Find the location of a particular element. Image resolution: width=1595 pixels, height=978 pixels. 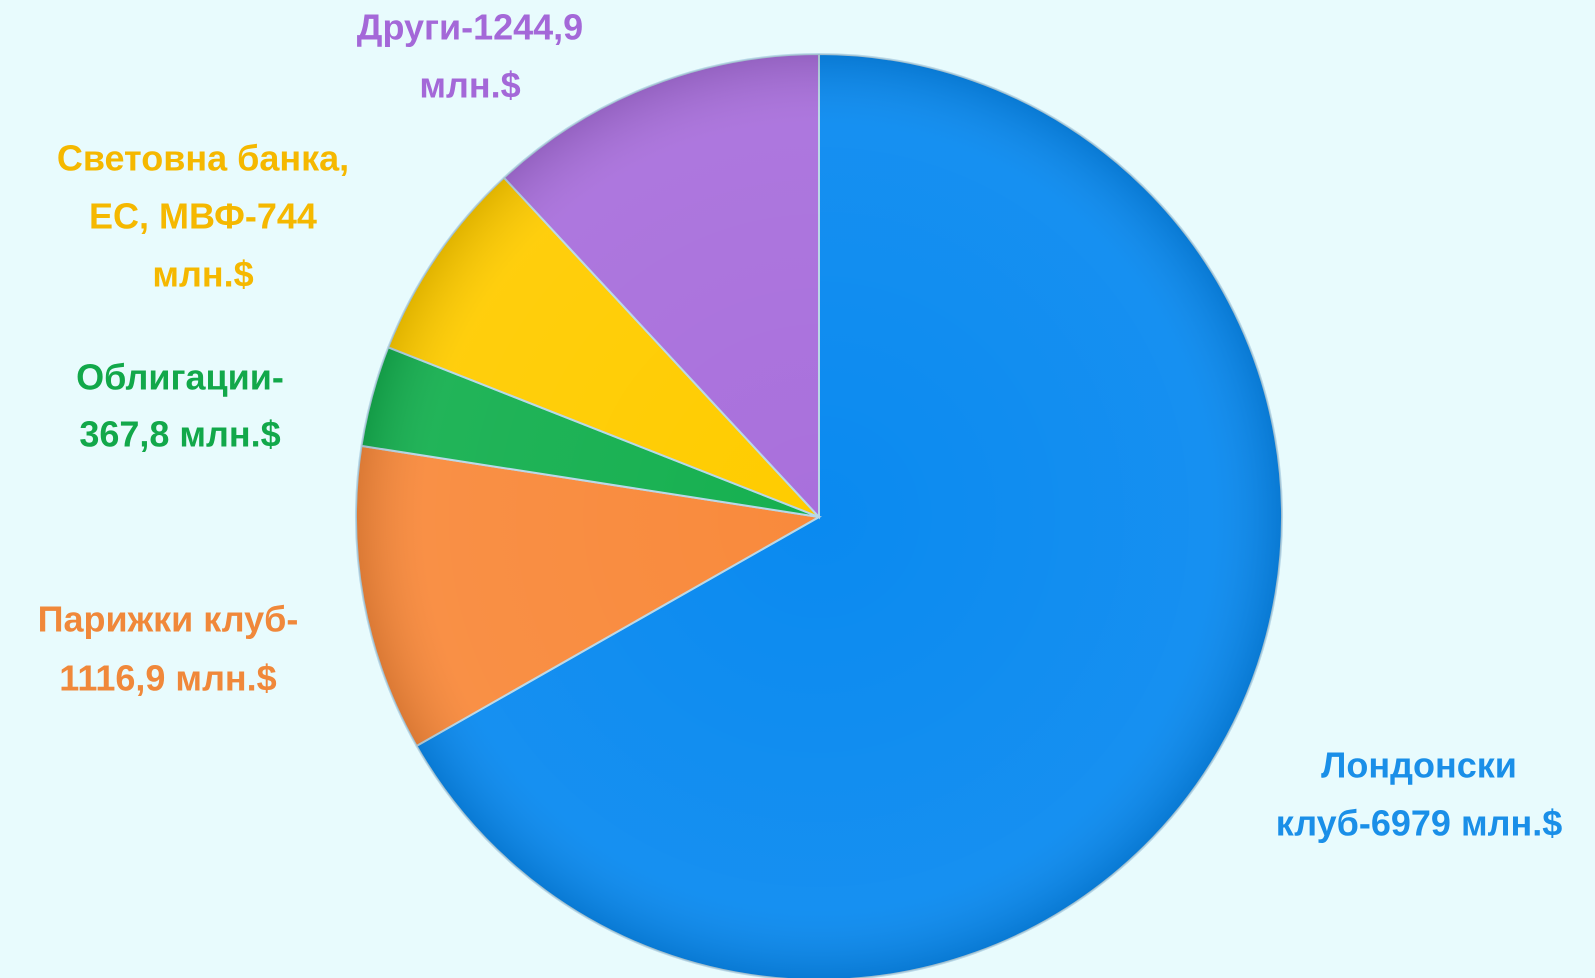

slice-label: Лондонски is located at coordinates (1419, 765).